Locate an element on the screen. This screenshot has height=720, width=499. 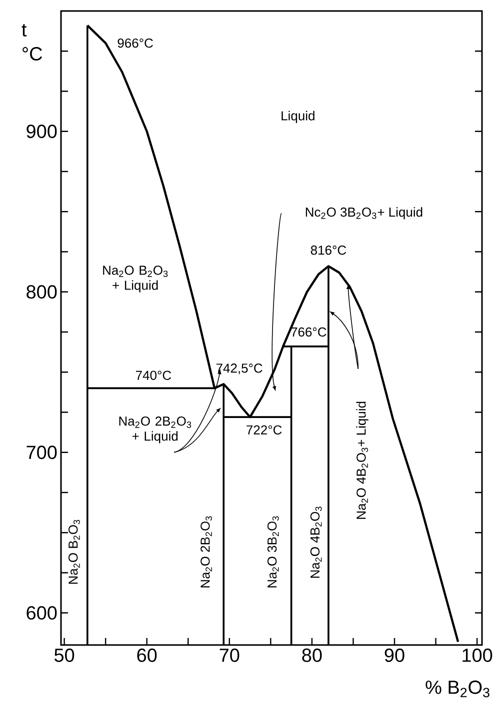
annotation: 722°C is located at coordinates (264, 430).